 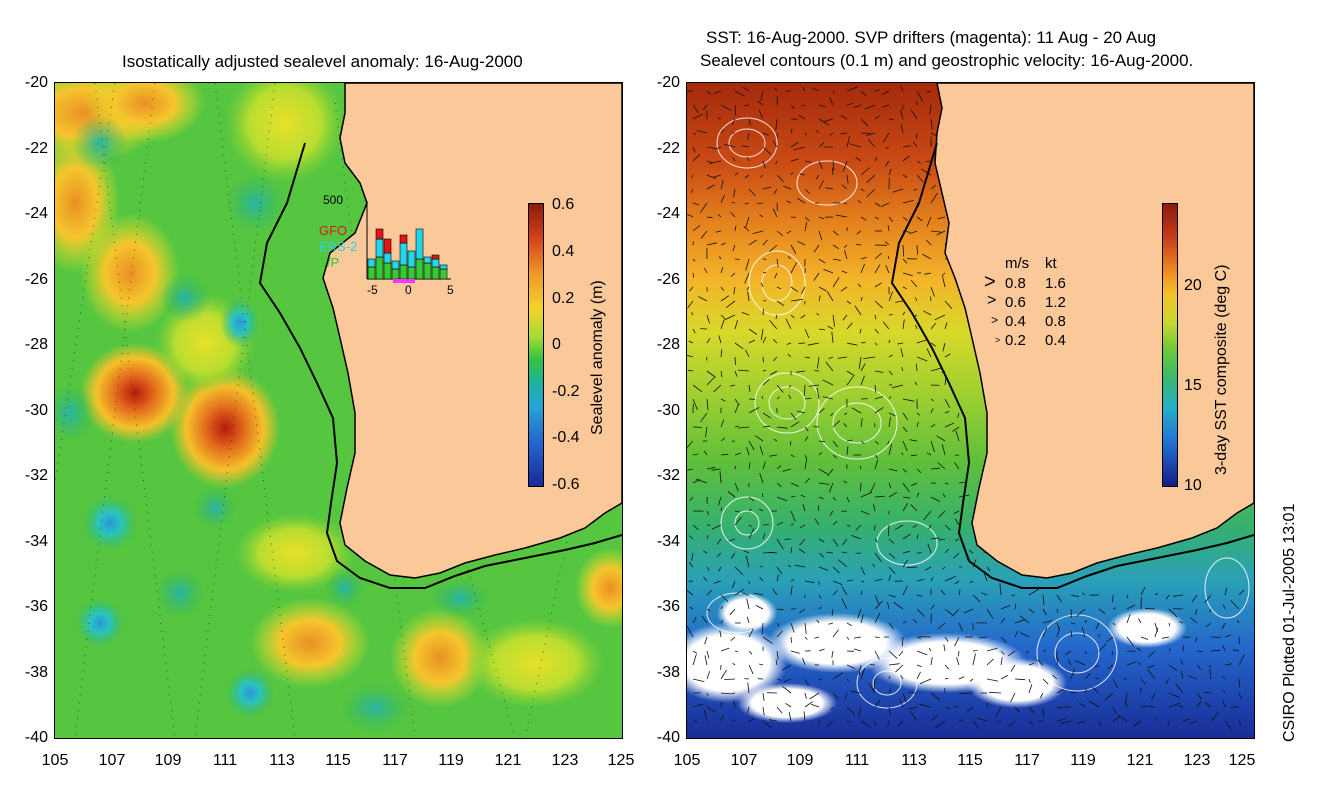 What do you see at coordinates (333, 200) in the screenshot?
I see `histogram-ymax-label: 500` at bounding box center [333, 200].